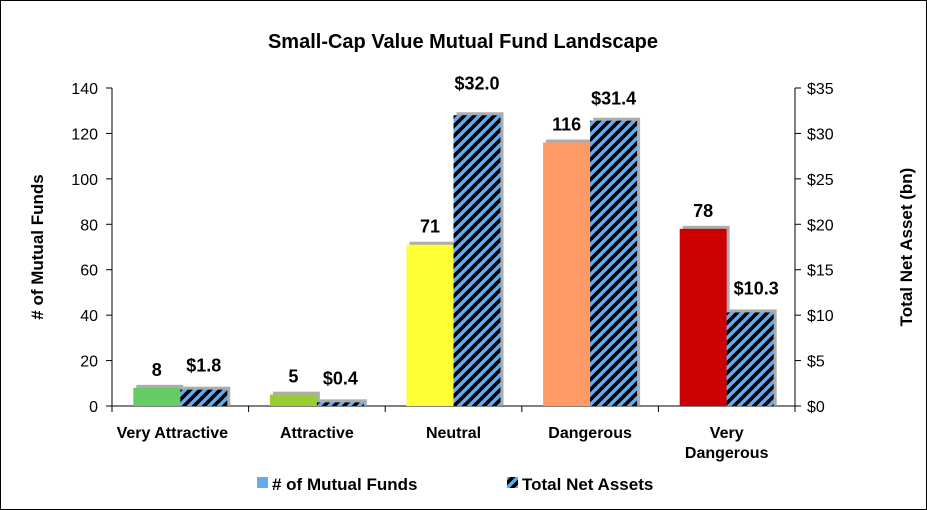 This screenshot has width=927, height=510. I want to click on data-label-mutual-funds: 71, so click(430, 227).